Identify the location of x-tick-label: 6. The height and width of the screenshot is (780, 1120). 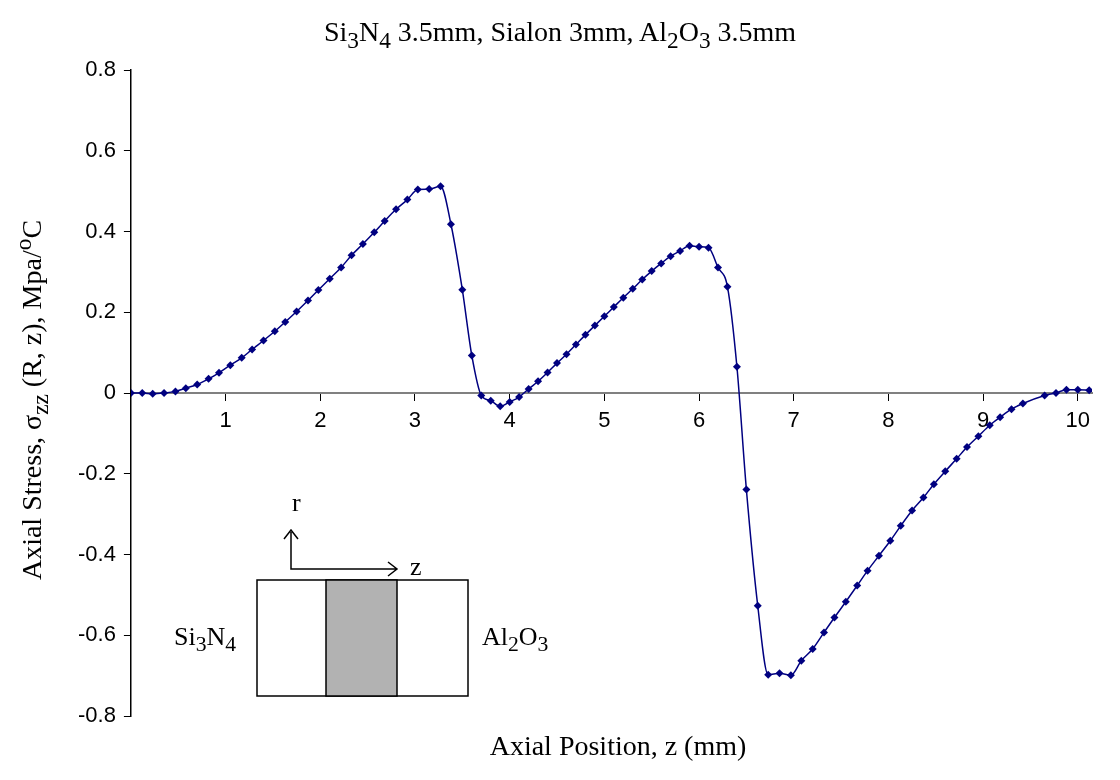
(699, 420).